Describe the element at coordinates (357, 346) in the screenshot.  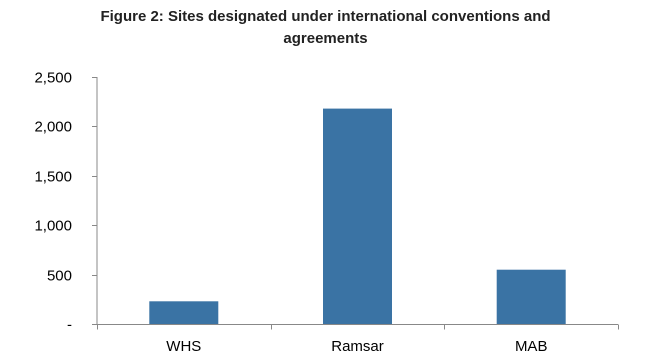
I see `x-tick-label: Ramsar` at that location.